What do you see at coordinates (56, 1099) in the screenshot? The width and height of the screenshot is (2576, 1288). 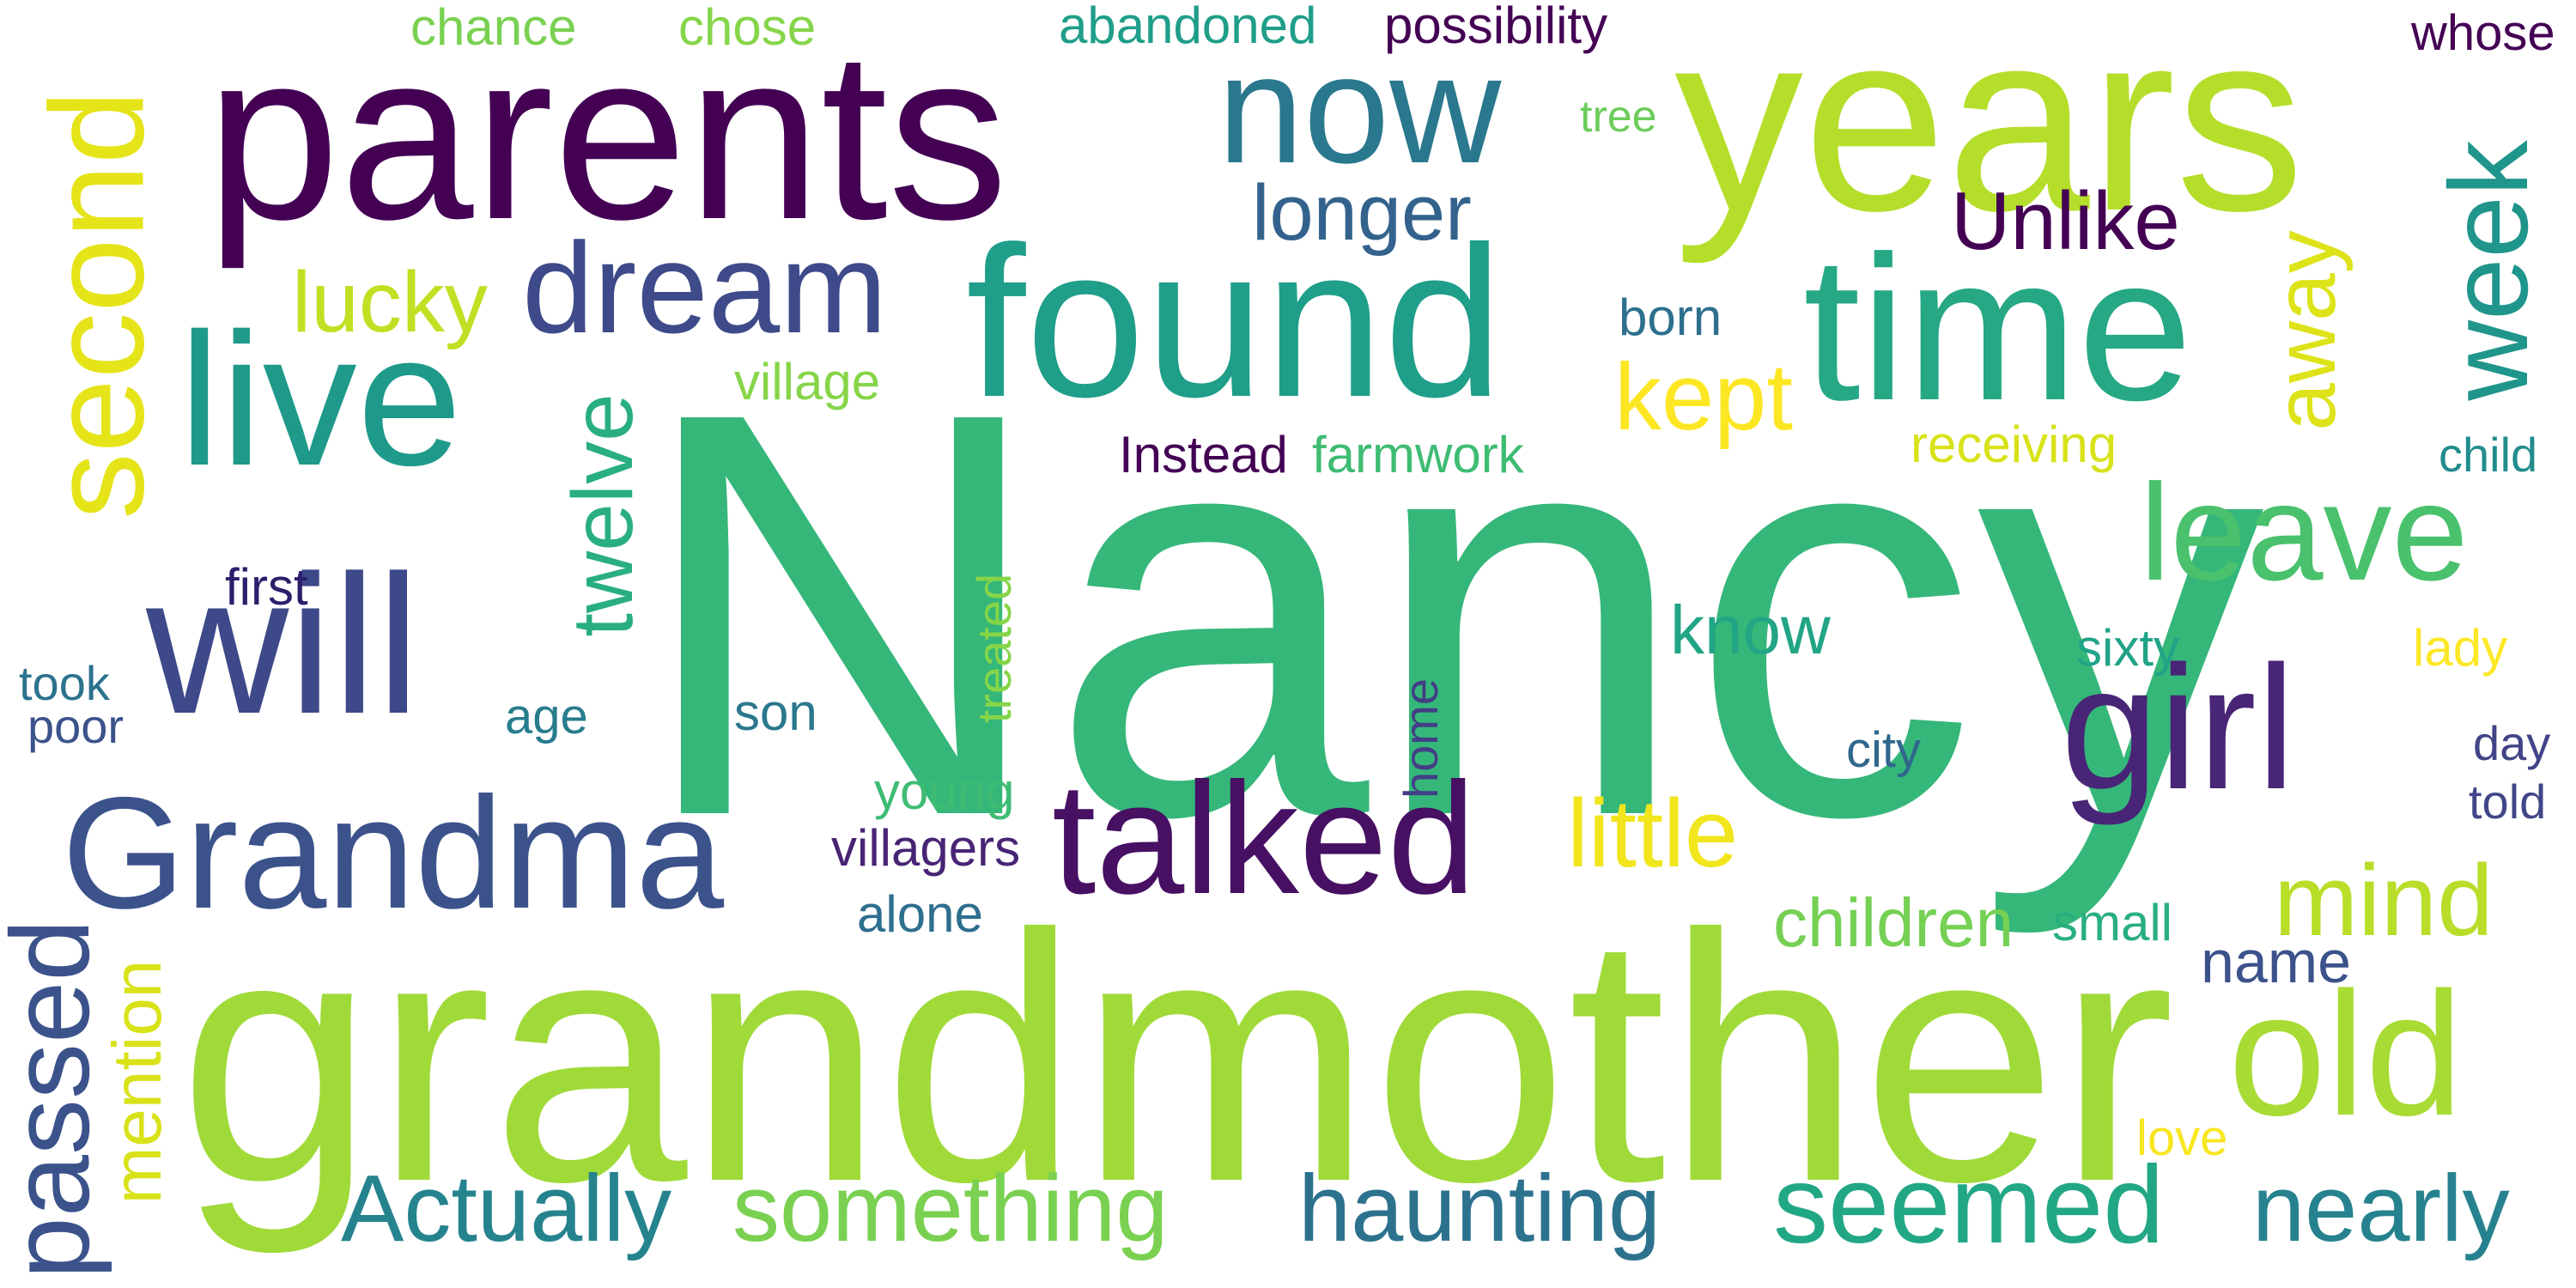 I see `word-passed: passed` at bounding box center [56, 1099].